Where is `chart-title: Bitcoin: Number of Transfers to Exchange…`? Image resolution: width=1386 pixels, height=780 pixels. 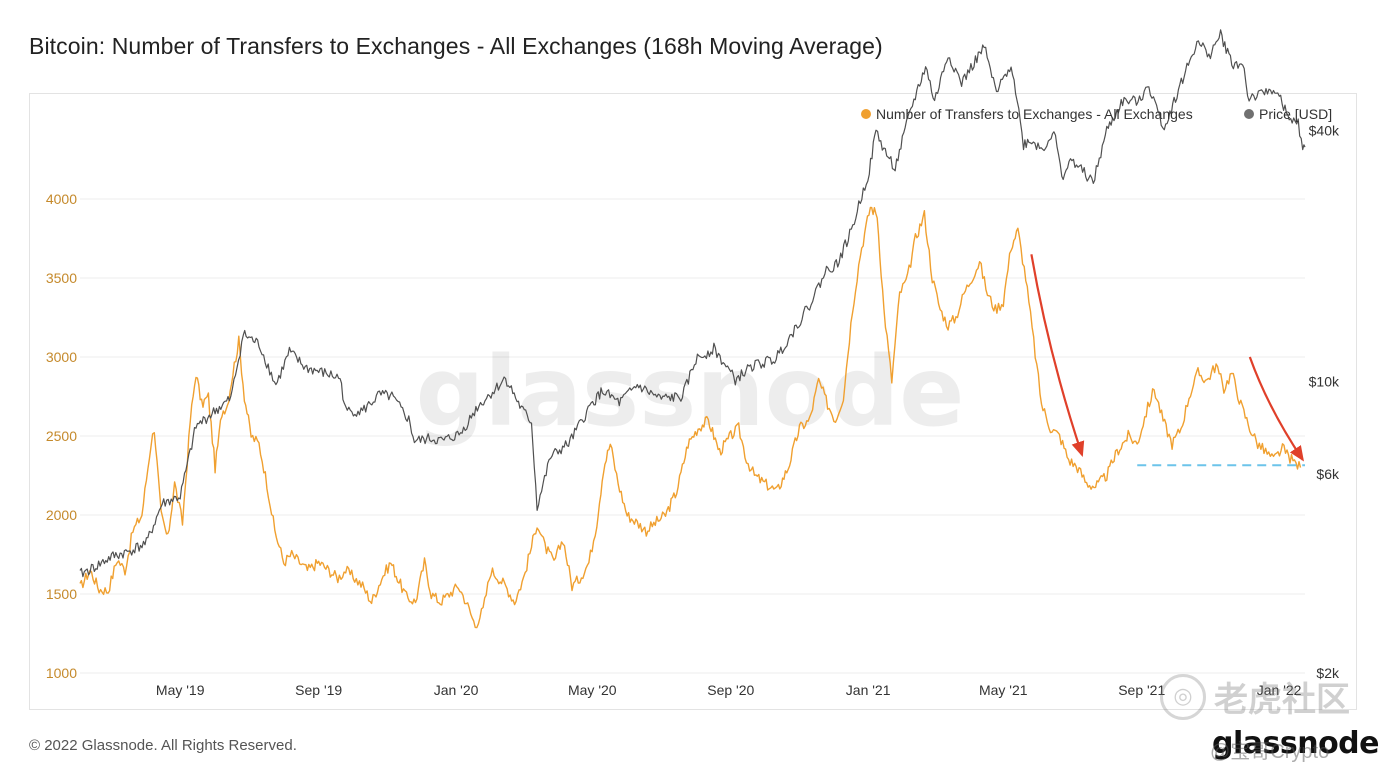 chart-title: Bitcoin: Number of Transfers to Exchange… is located at coordinates (456, 46).